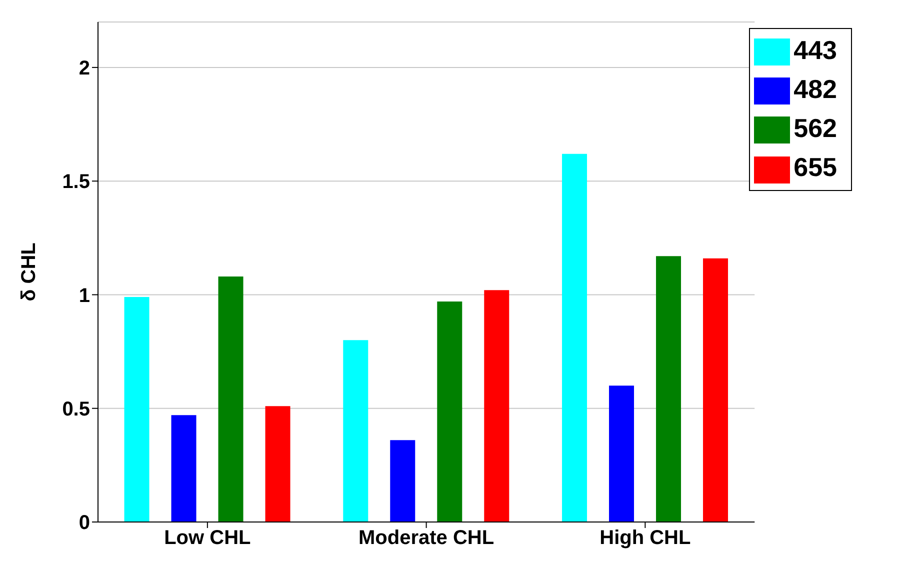 The width and height of the screenshot is (904, 582). Describe the element at coordinates (84, 523) in the screenshot. I see `y-tick-label: 0` at that location.